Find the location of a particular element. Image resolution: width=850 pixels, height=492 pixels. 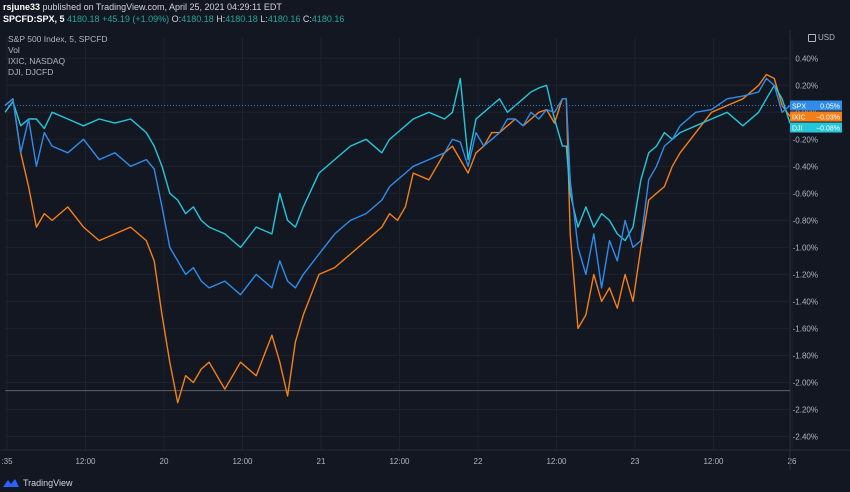

close-label: C: is located at coordinates (307, 19).